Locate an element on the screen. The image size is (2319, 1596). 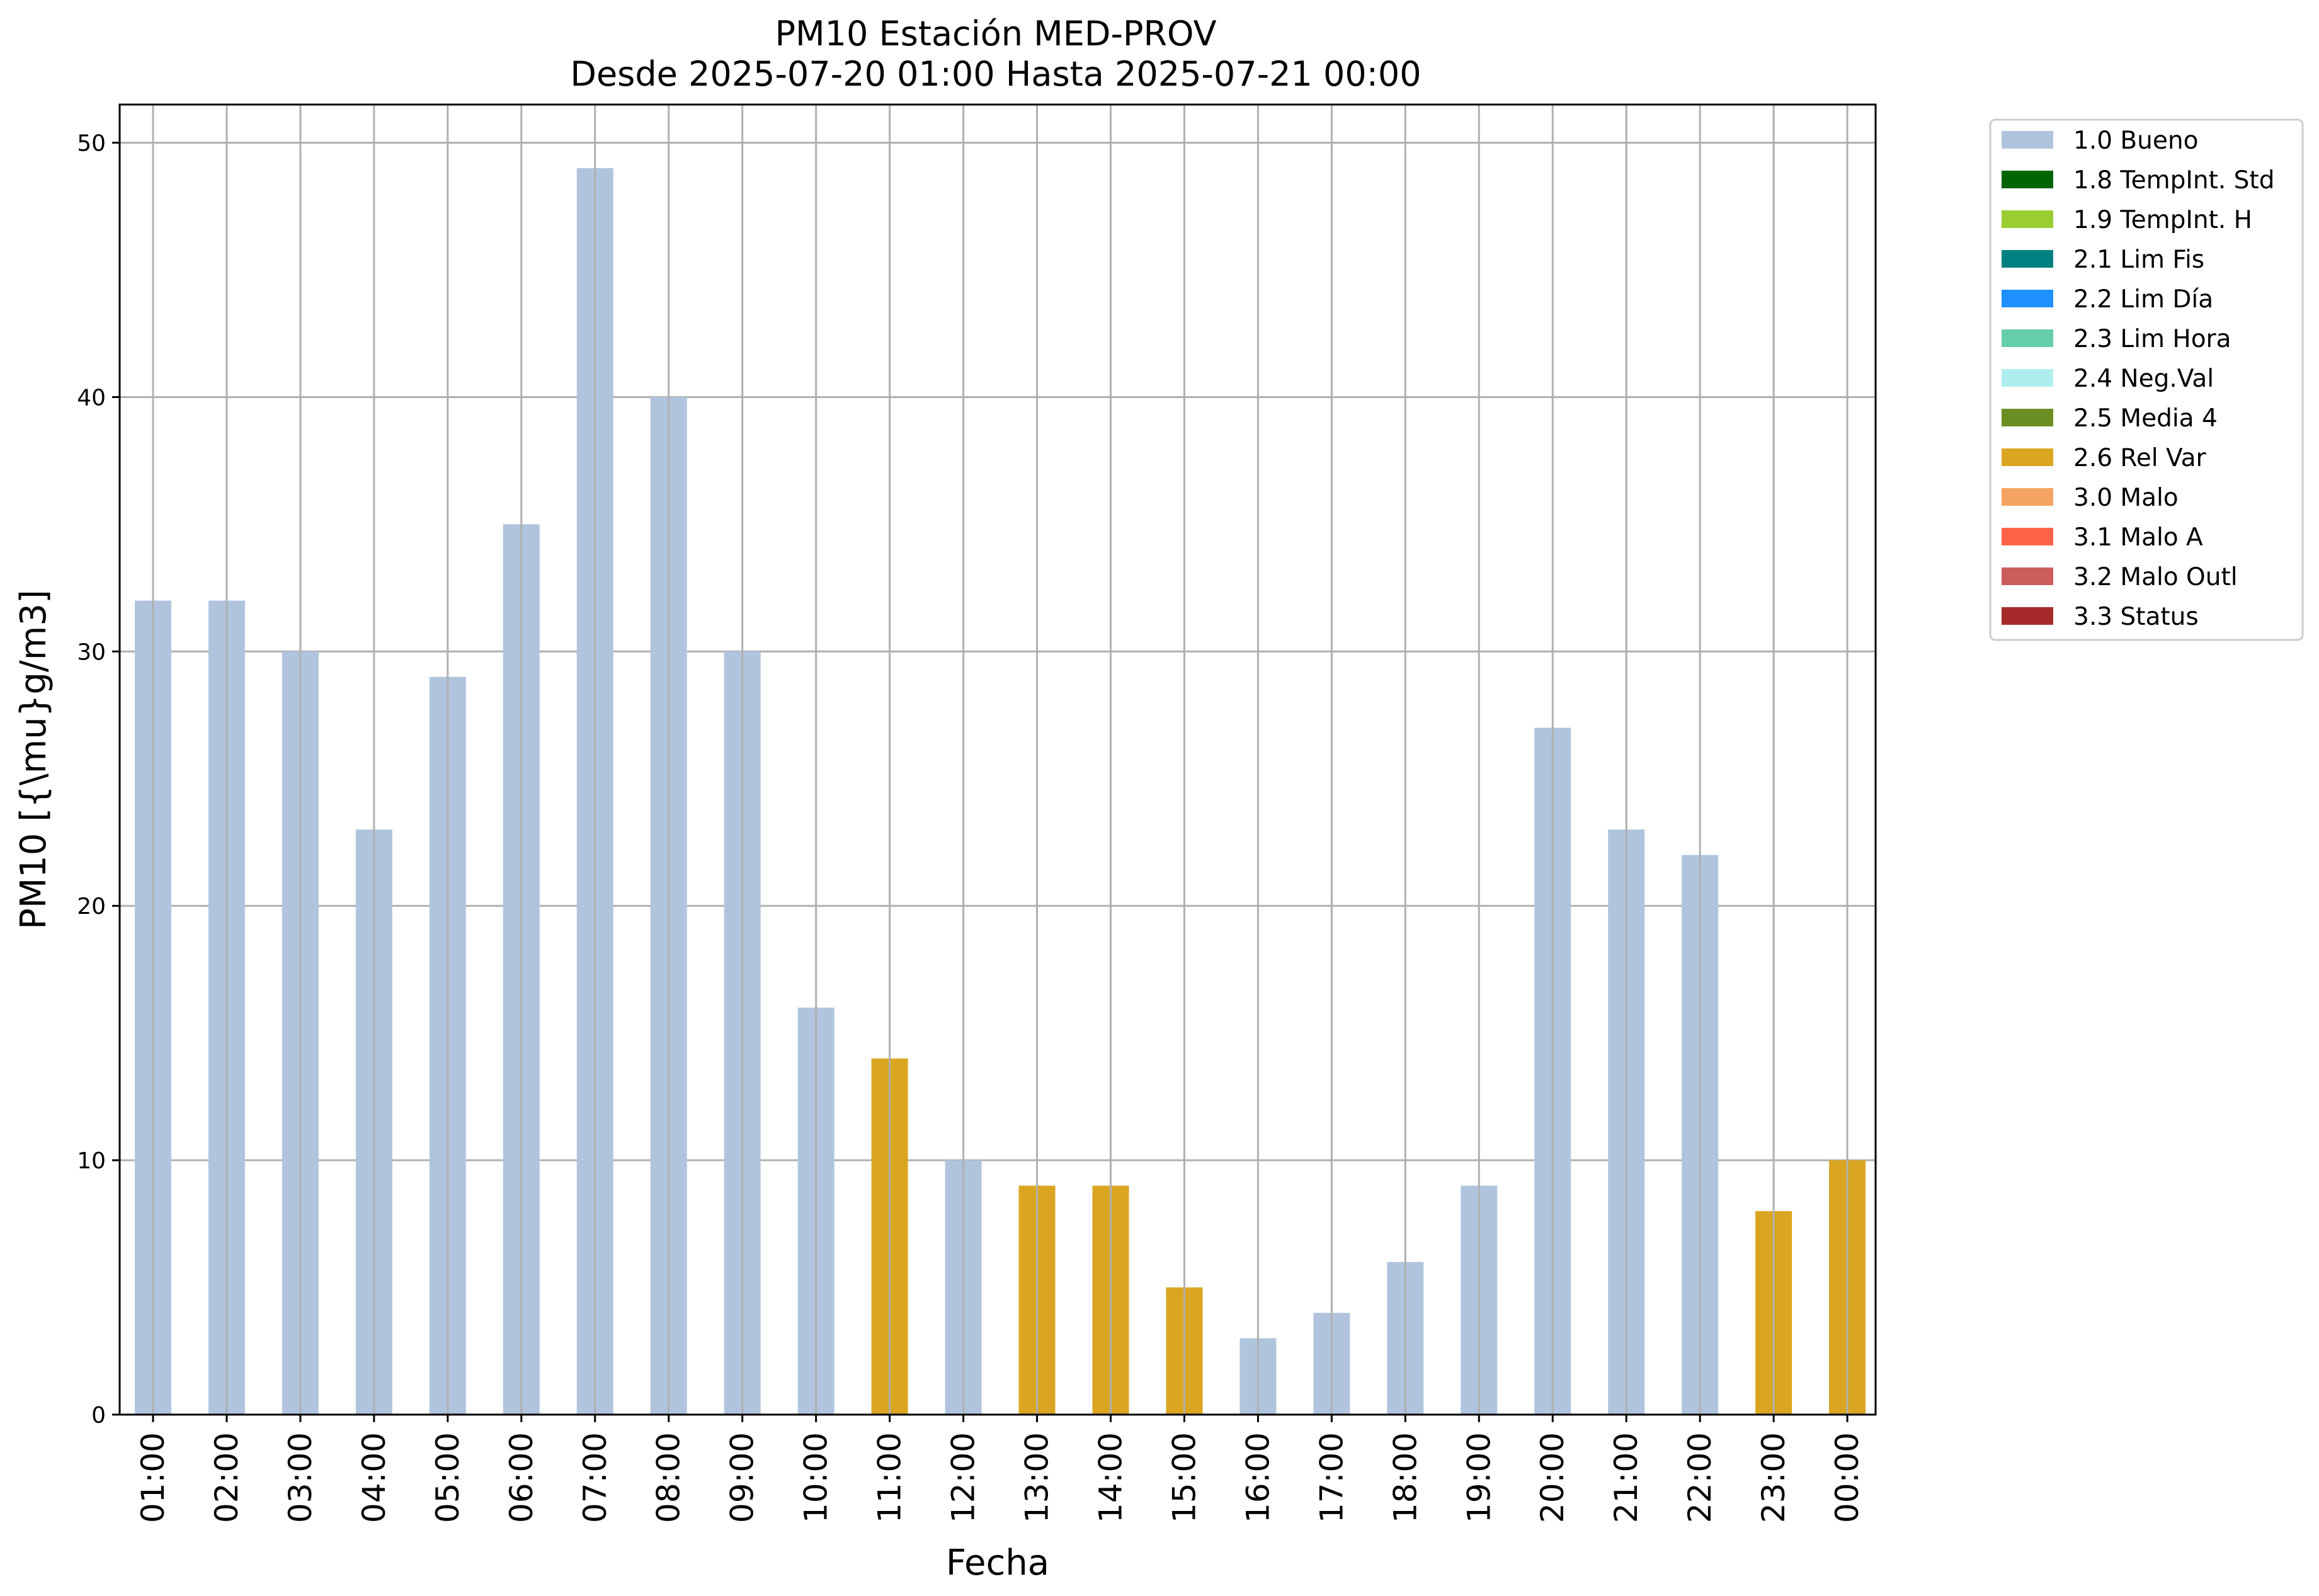
x-tick-label: 15:00 is located at coordinates (1184, 1477).